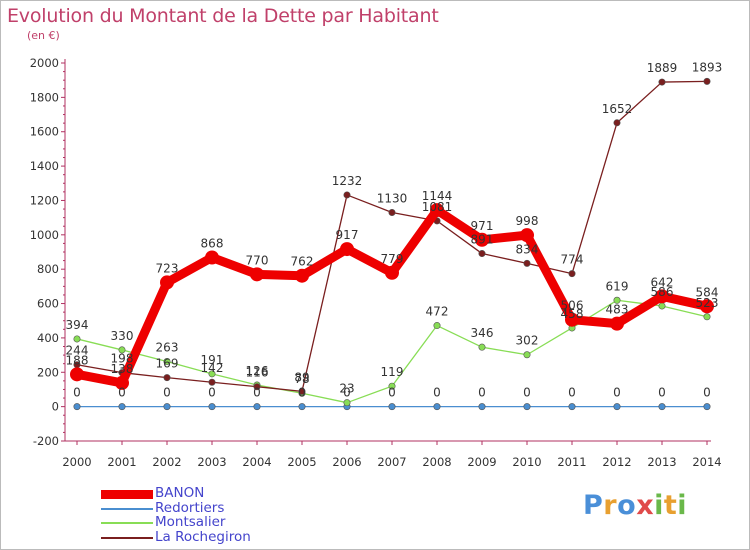 The height and width of the screenshot is (550, 750). I want to click on data-label: 586, so click(662, 292).